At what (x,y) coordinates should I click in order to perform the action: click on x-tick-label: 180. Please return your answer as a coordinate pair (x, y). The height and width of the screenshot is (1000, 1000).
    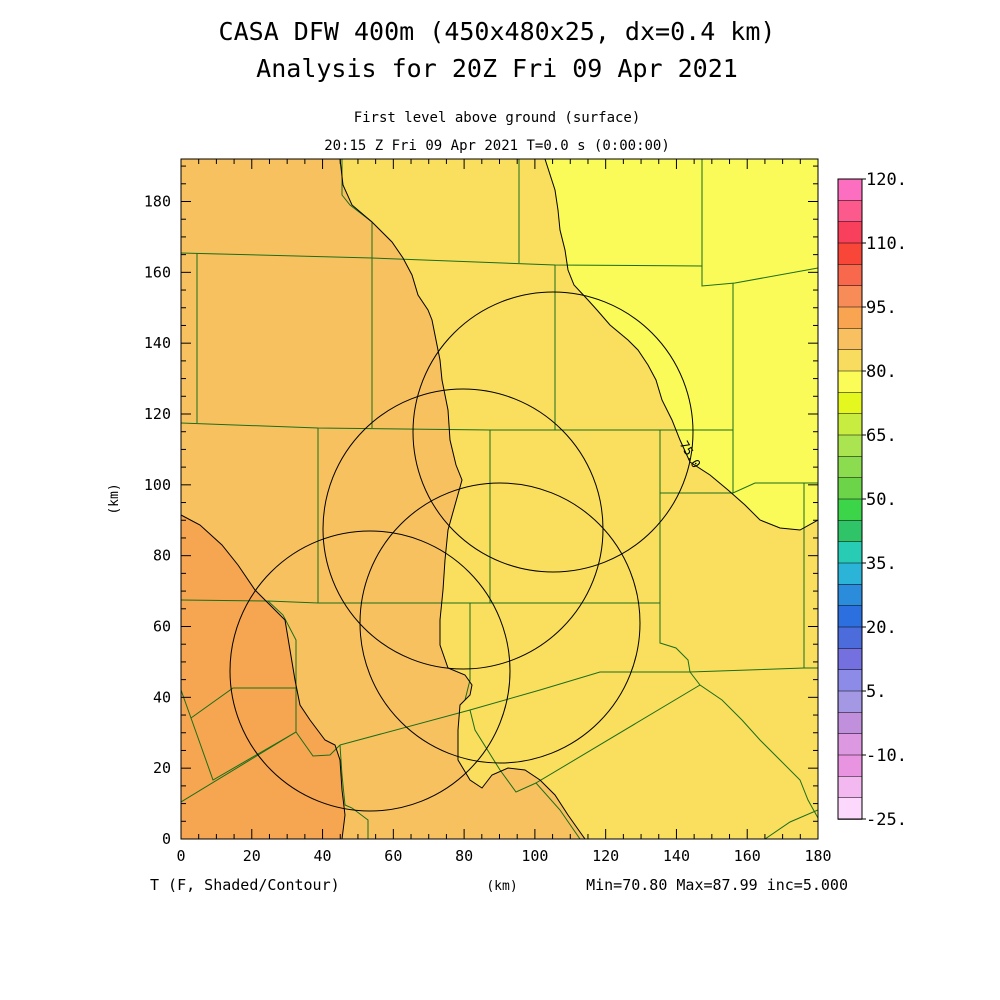
    Looking at the image, I should click on (817, 856).